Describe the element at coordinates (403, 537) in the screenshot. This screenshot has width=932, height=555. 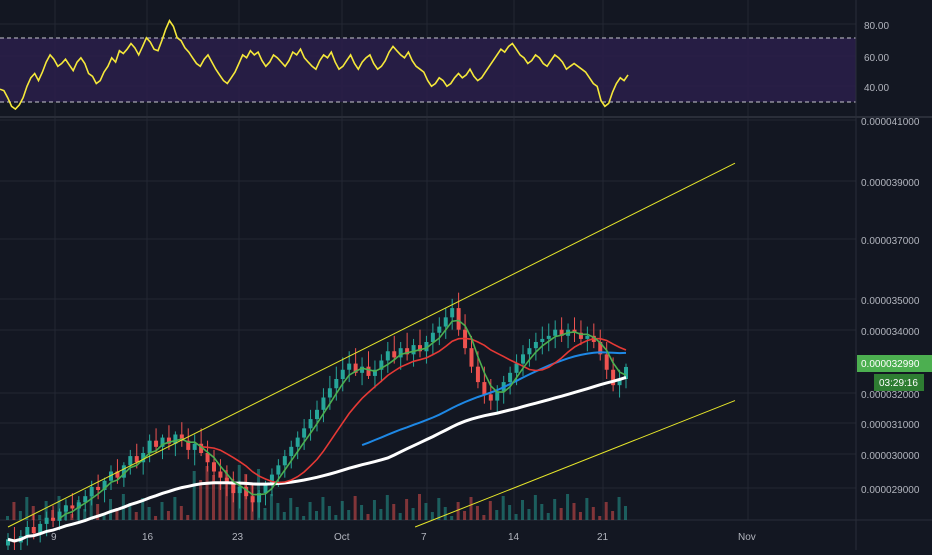
I see `time-axis: 9 16 23 Oct 7 14 21 Nov` at that location.